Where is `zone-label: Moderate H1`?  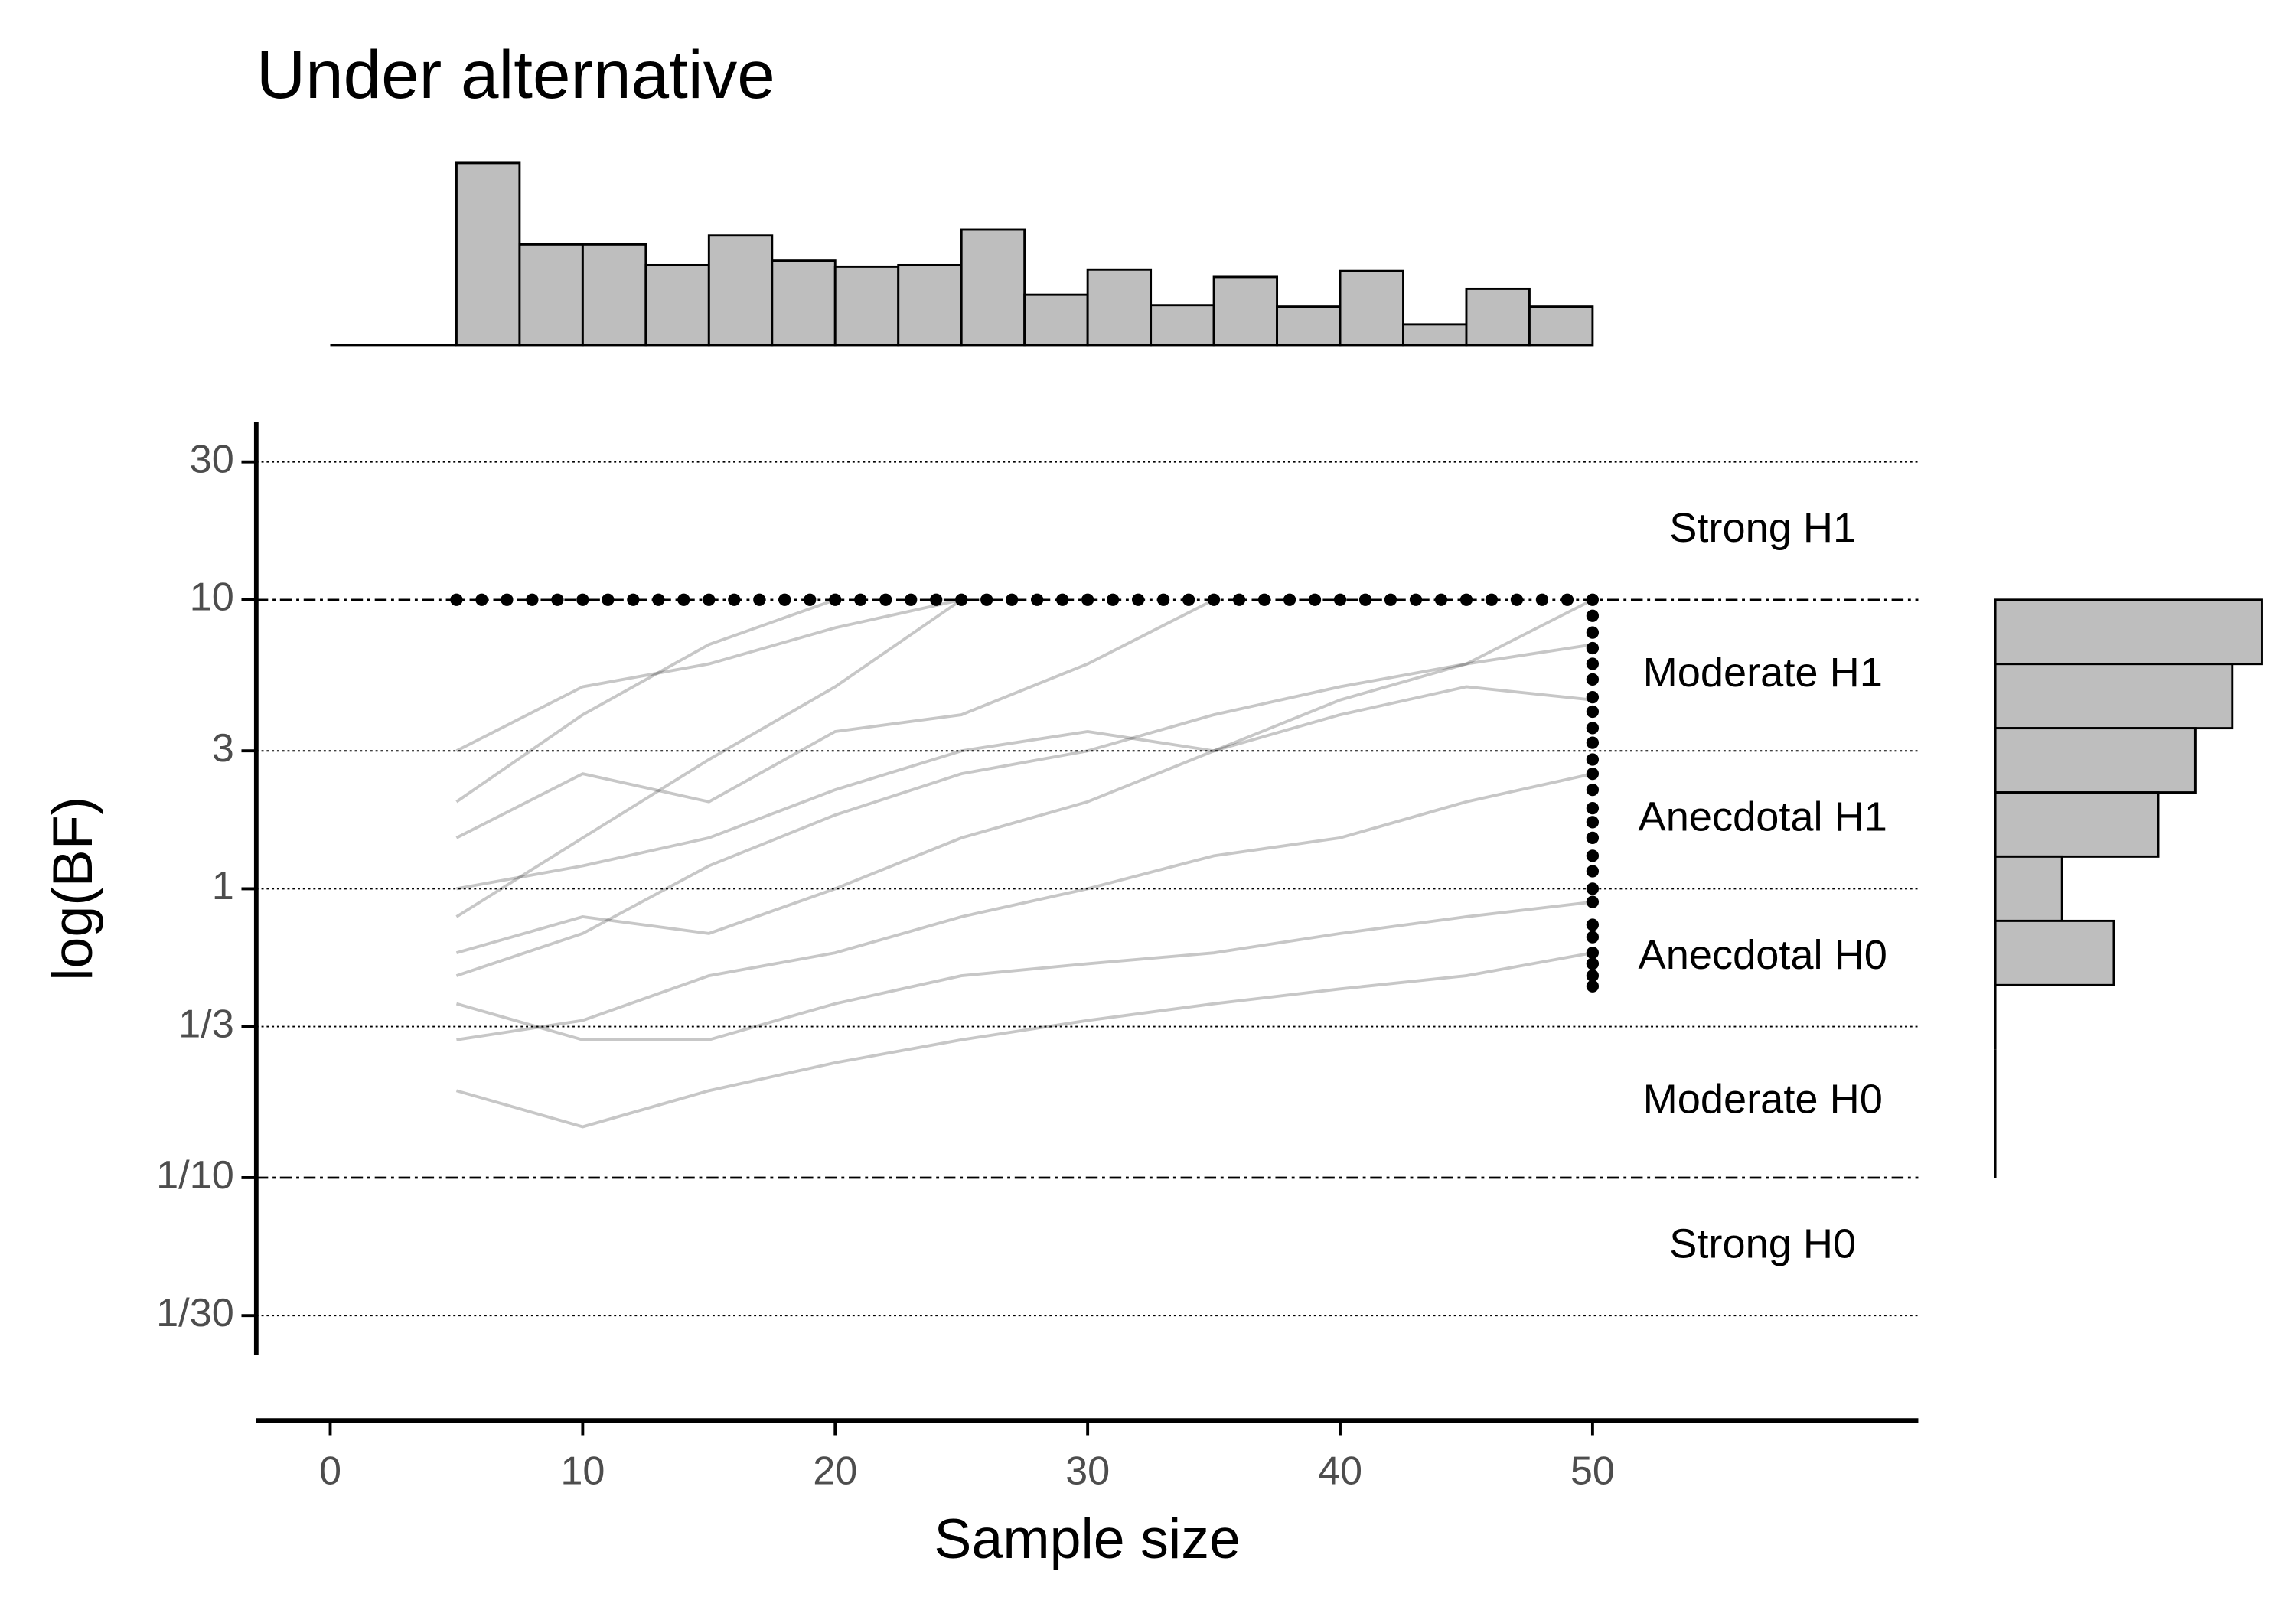
zone-label: Moderate H1 is located at coordinates (1763, 673).